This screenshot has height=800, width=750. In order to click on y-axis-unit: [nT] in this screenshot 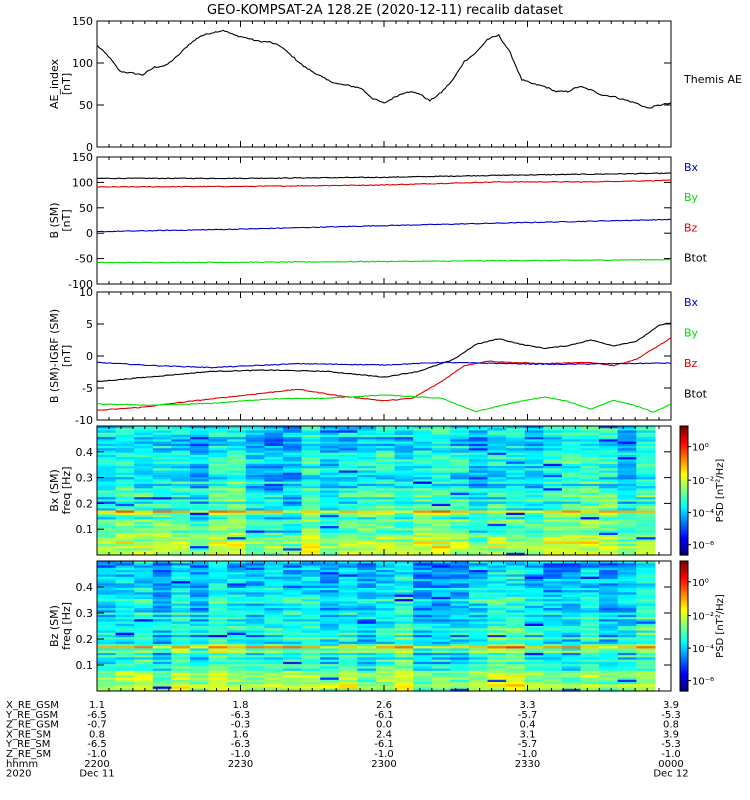, I will do `click(66, 356)`.